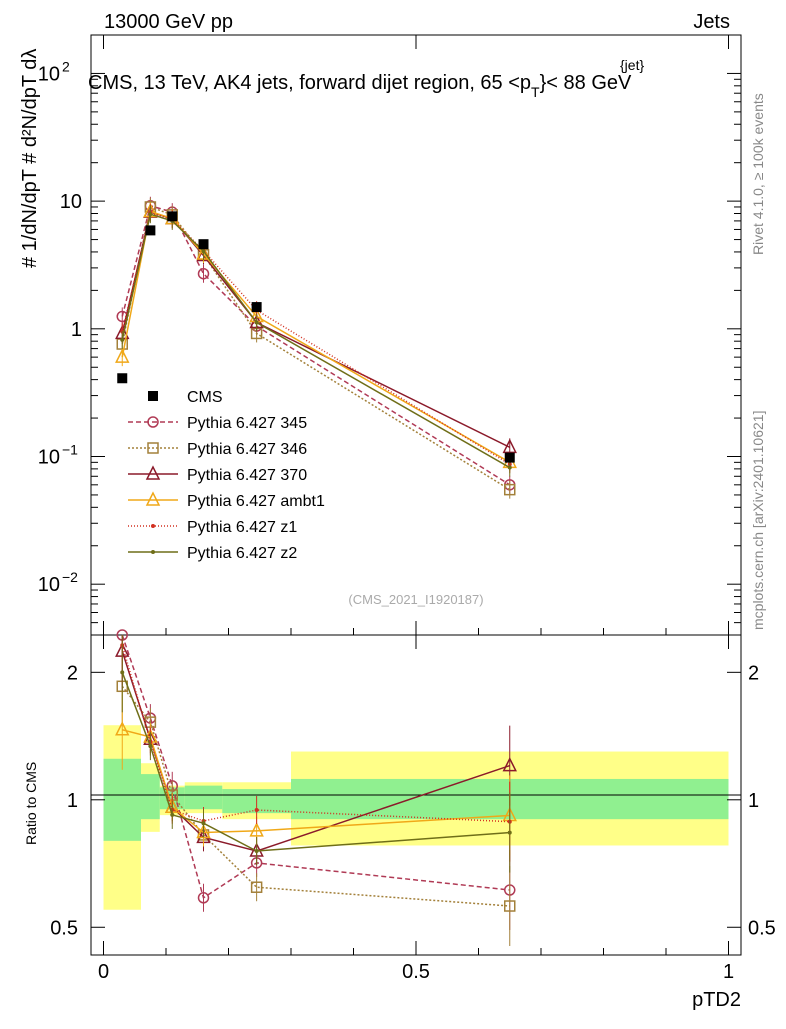  I want to click on y-label-main-text: # 1/dN/dpT # d²N/dpT dλ, so click(30, 158).